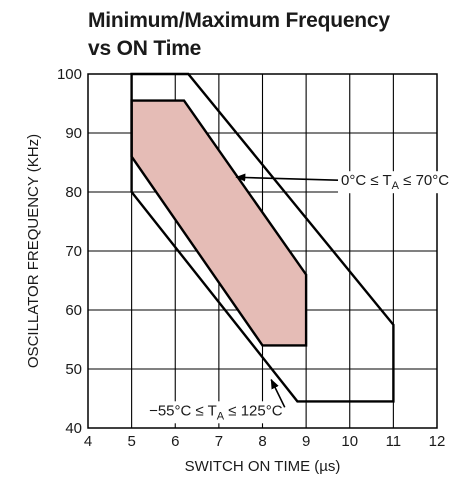 This screenshot has width=468, height=485. Describe the element at coordinates (239, 20) in the screenshot. I see `chart-title-line-1: Minimum/Maximum Frequency` at that location.